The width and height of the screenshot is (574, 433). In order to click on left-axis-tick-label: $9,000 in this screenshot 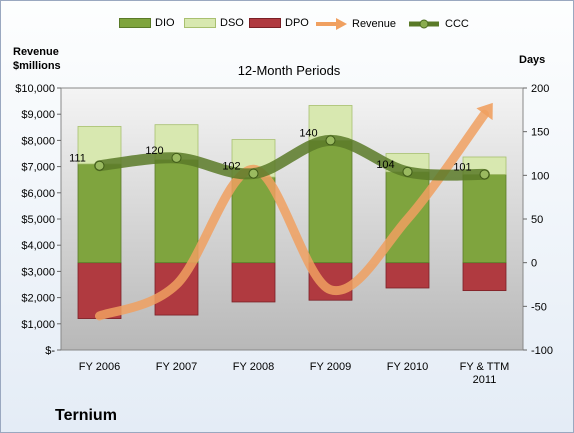, I will do `click(38, 115)`.